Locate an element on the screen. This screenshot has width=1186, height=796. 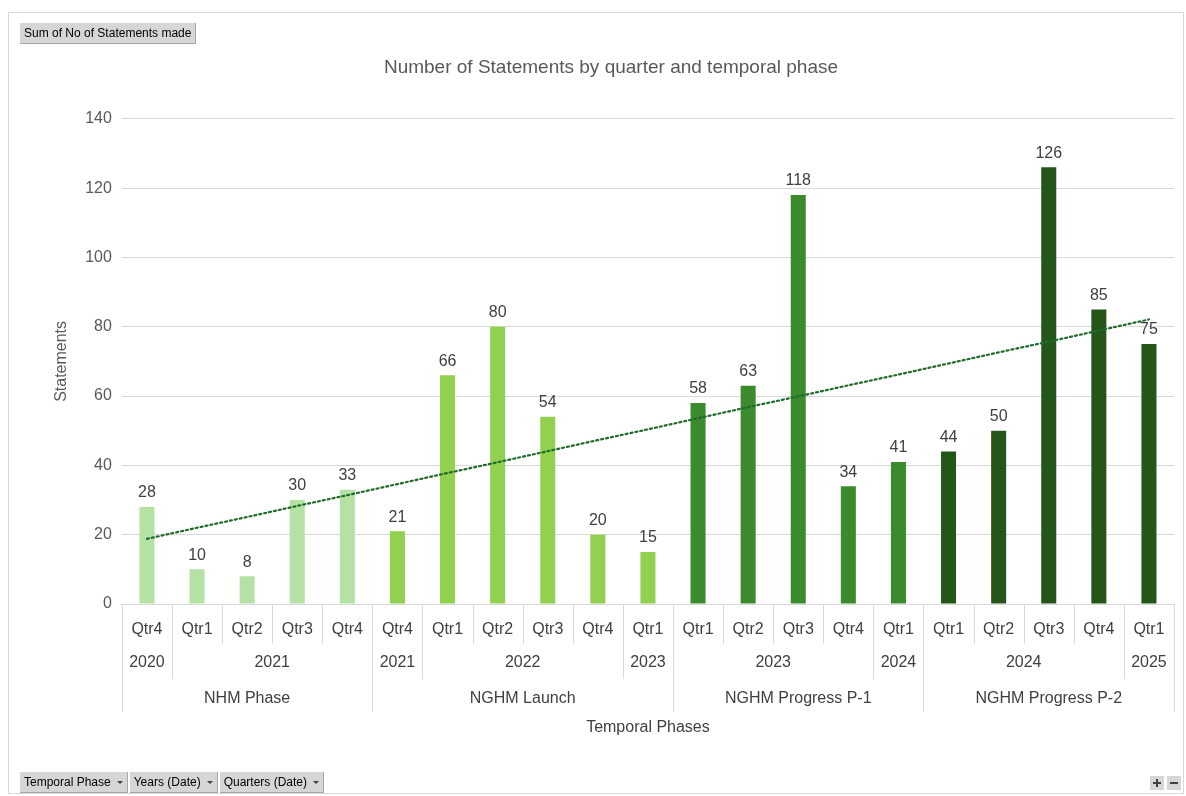
data-label: 126 is located at coordinates (1049, 152).